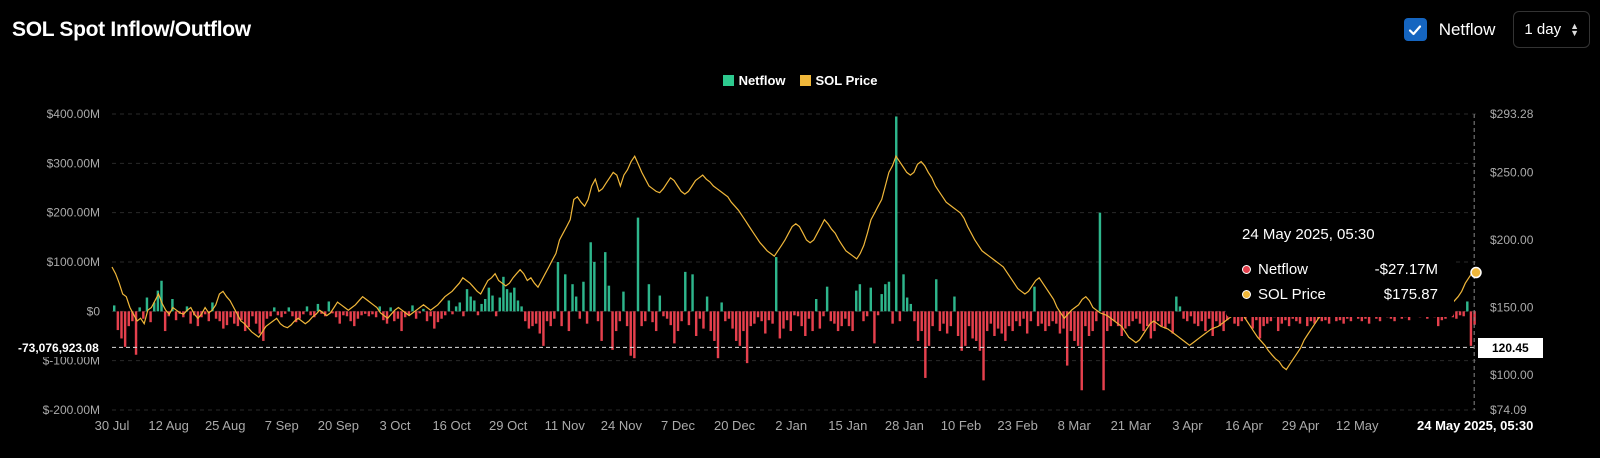  What do you see at coordinates (58, 348) in the screenshot?
I see `crosshair-left-value: -73,076,923.08` at bounding box center [58, 348].